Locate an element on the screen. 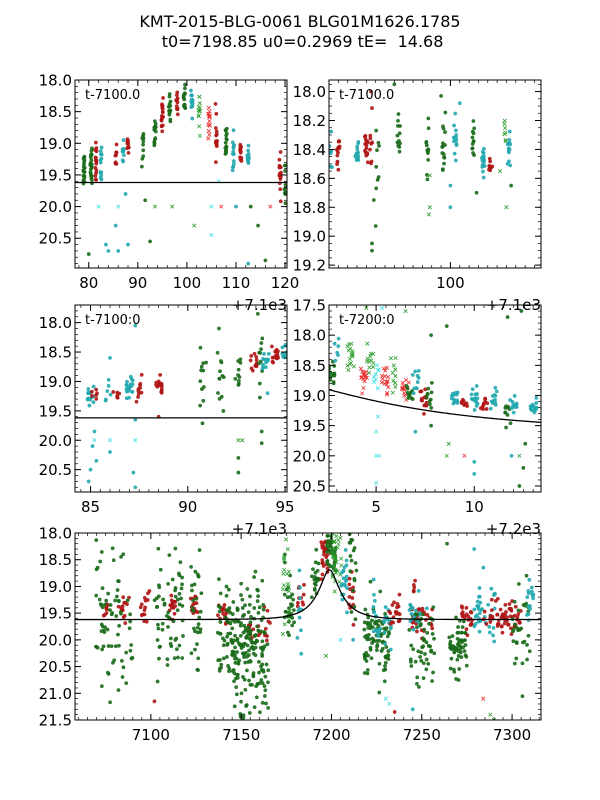 The image size is (600, 800). y-tick-label: 19.5 is located at coordinates (309, 426).